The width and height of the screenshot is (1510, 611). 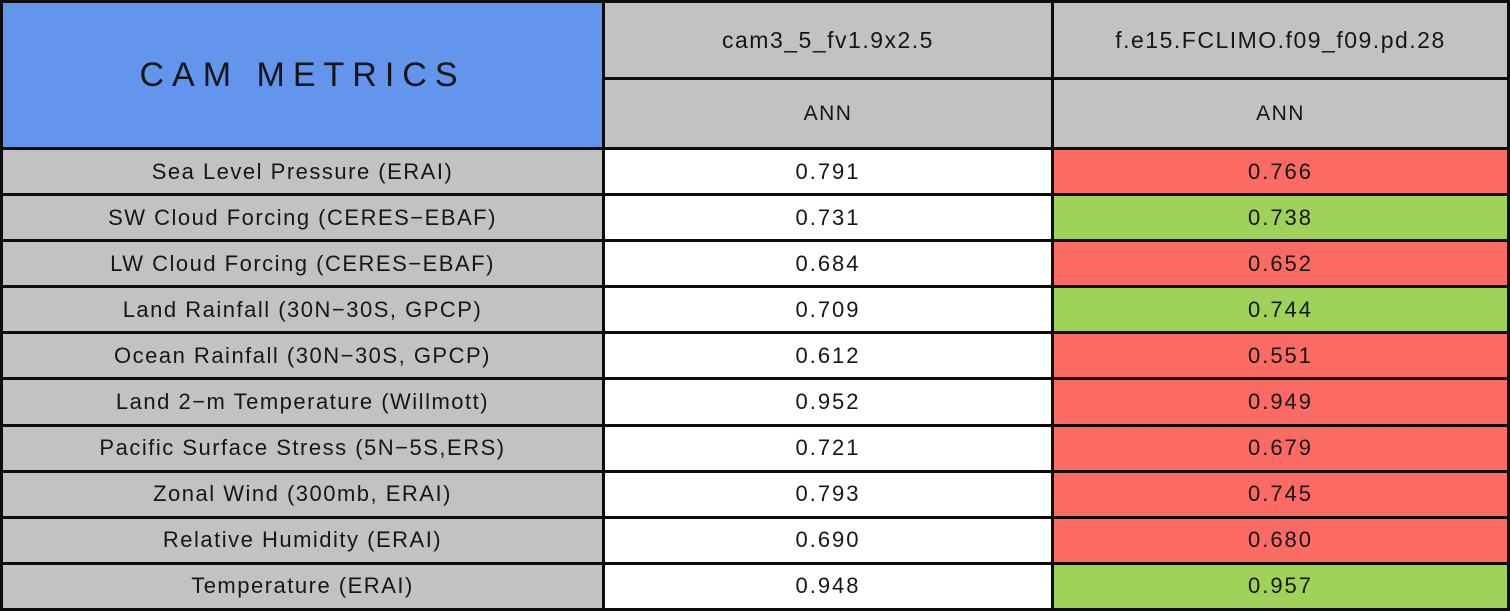 What do you see at coordinates (1280, 113) in the screenshot?
I see `run2-season-header: ANN` at bounding box center [1280, 113].